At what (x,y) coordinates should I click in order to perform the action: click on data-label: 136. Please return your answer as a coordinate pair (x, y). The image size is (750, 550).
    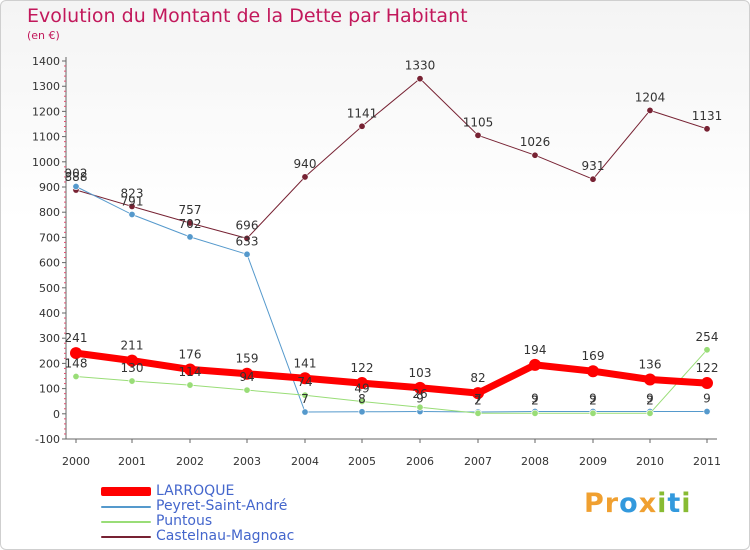
    Looking at the image, I should click on (650, 365).